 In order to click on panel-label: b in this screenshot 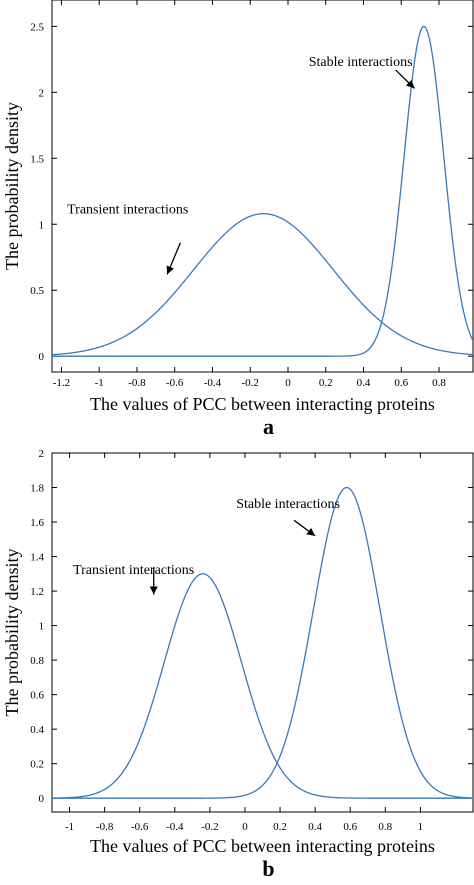, I will do `click(268, 868)`.